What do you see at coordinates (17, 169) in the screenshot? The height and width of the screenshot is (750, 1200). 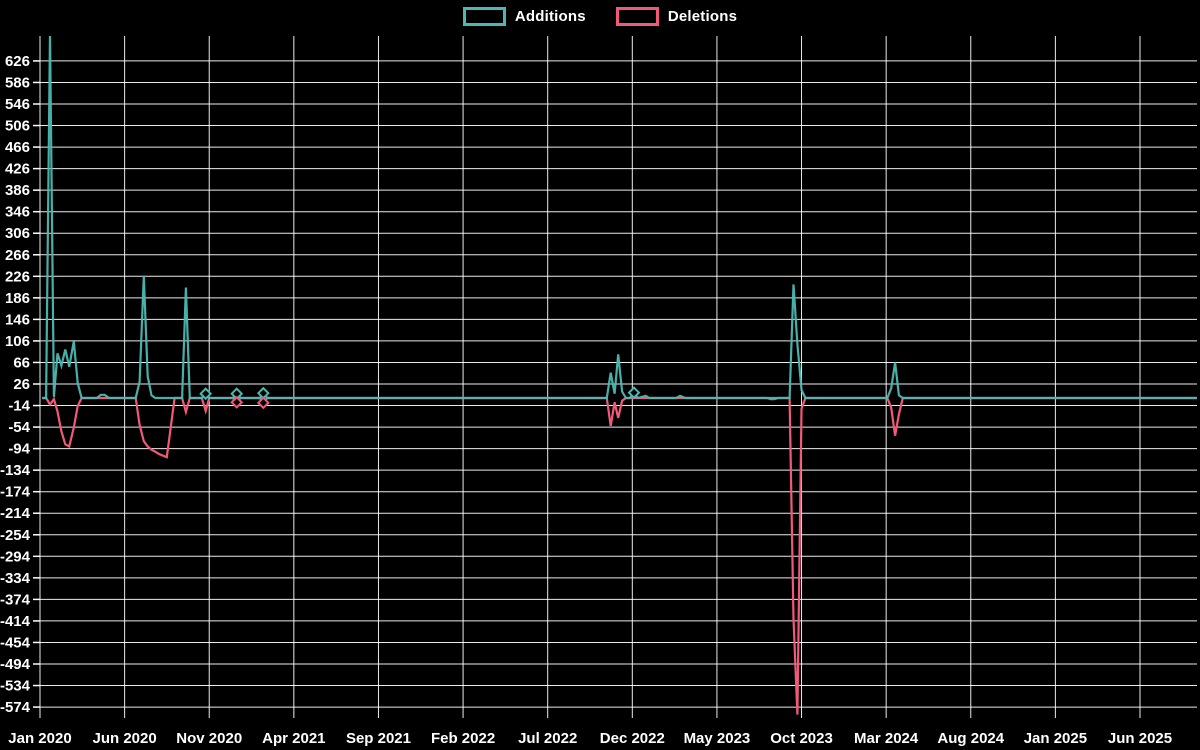 I see `y-tick-label: 426` at bounding box center [17, 169].